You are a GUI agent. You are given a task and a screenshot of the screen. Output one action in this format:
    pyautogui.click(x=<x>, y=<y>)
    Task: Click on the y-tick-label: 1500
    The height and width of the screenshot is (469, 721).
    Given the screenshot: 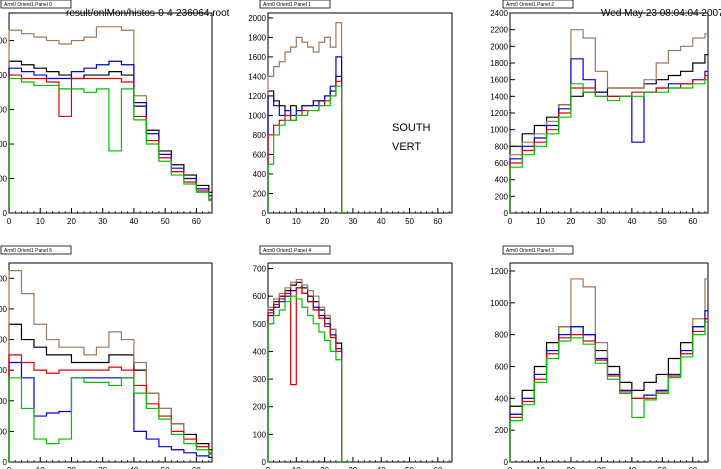 What is the action you would take?
    pyautogui.click(x=4, y=110)
    